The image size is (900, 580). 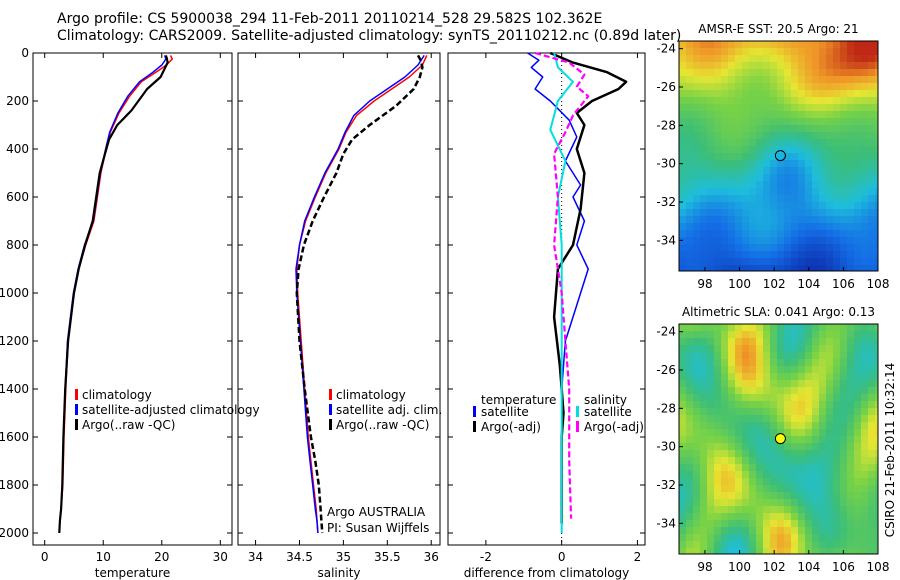 What do you see at coordinates (666, 485) in the screenshot?
I see `map-y-tick-label: -32` at bounding box center [666, 485].